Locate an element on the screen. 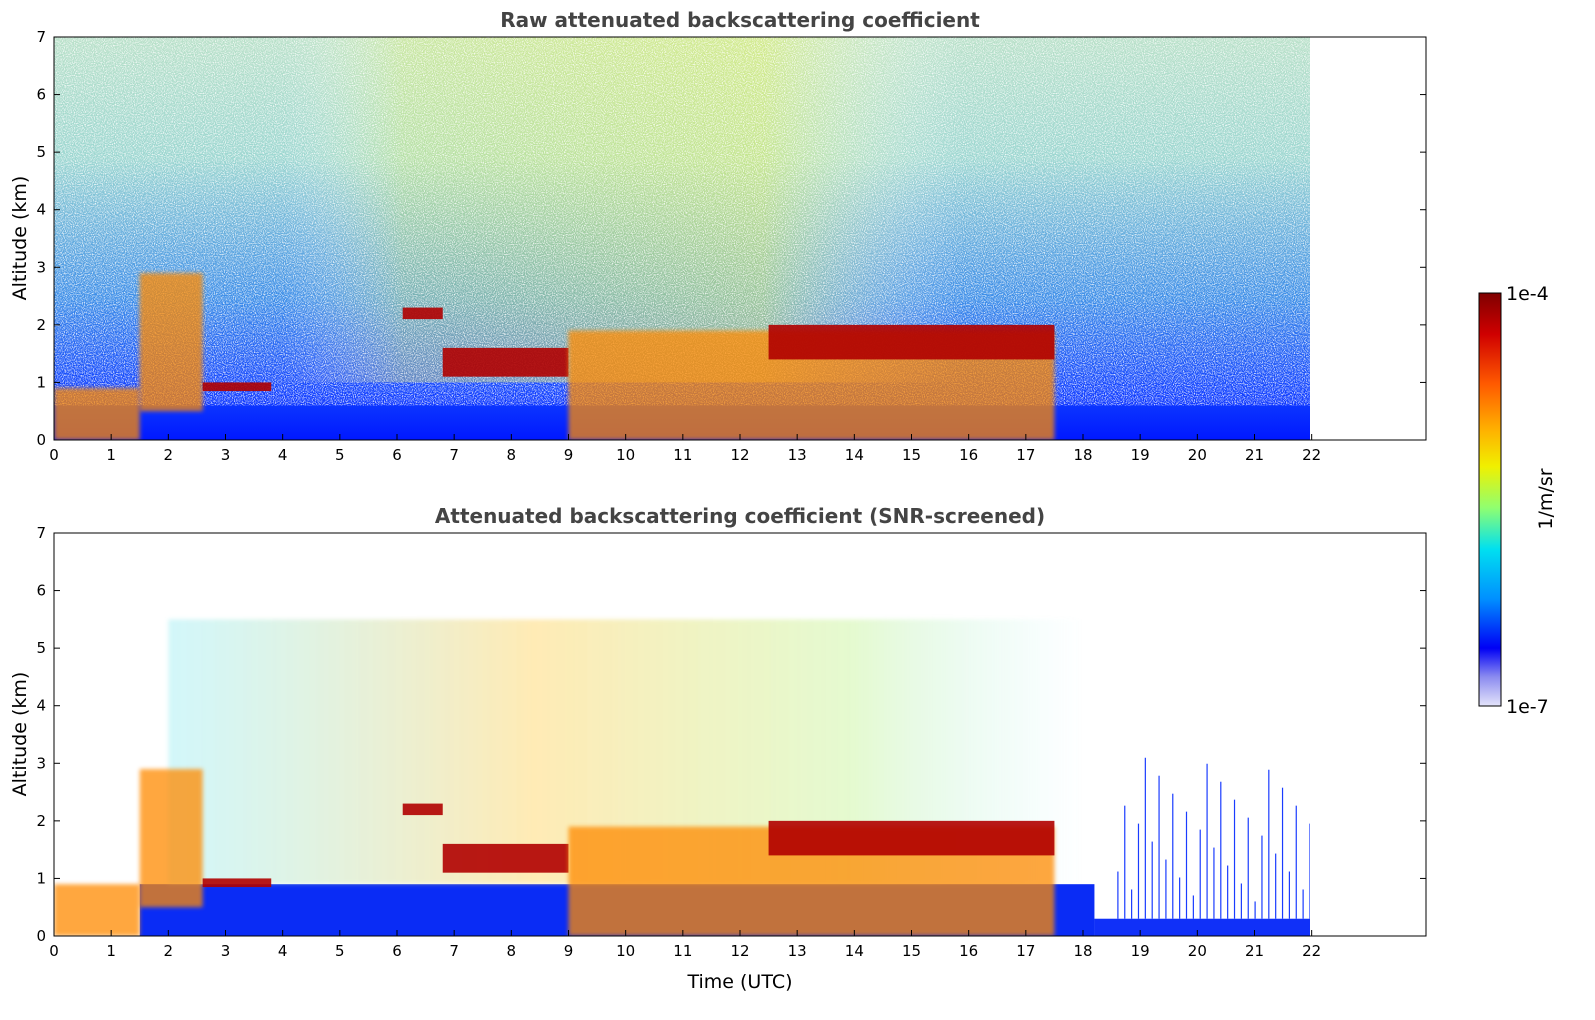 This screenshot has width=1595, height=1020. x-tick-label: 8 is located at coordinates (512, 455).